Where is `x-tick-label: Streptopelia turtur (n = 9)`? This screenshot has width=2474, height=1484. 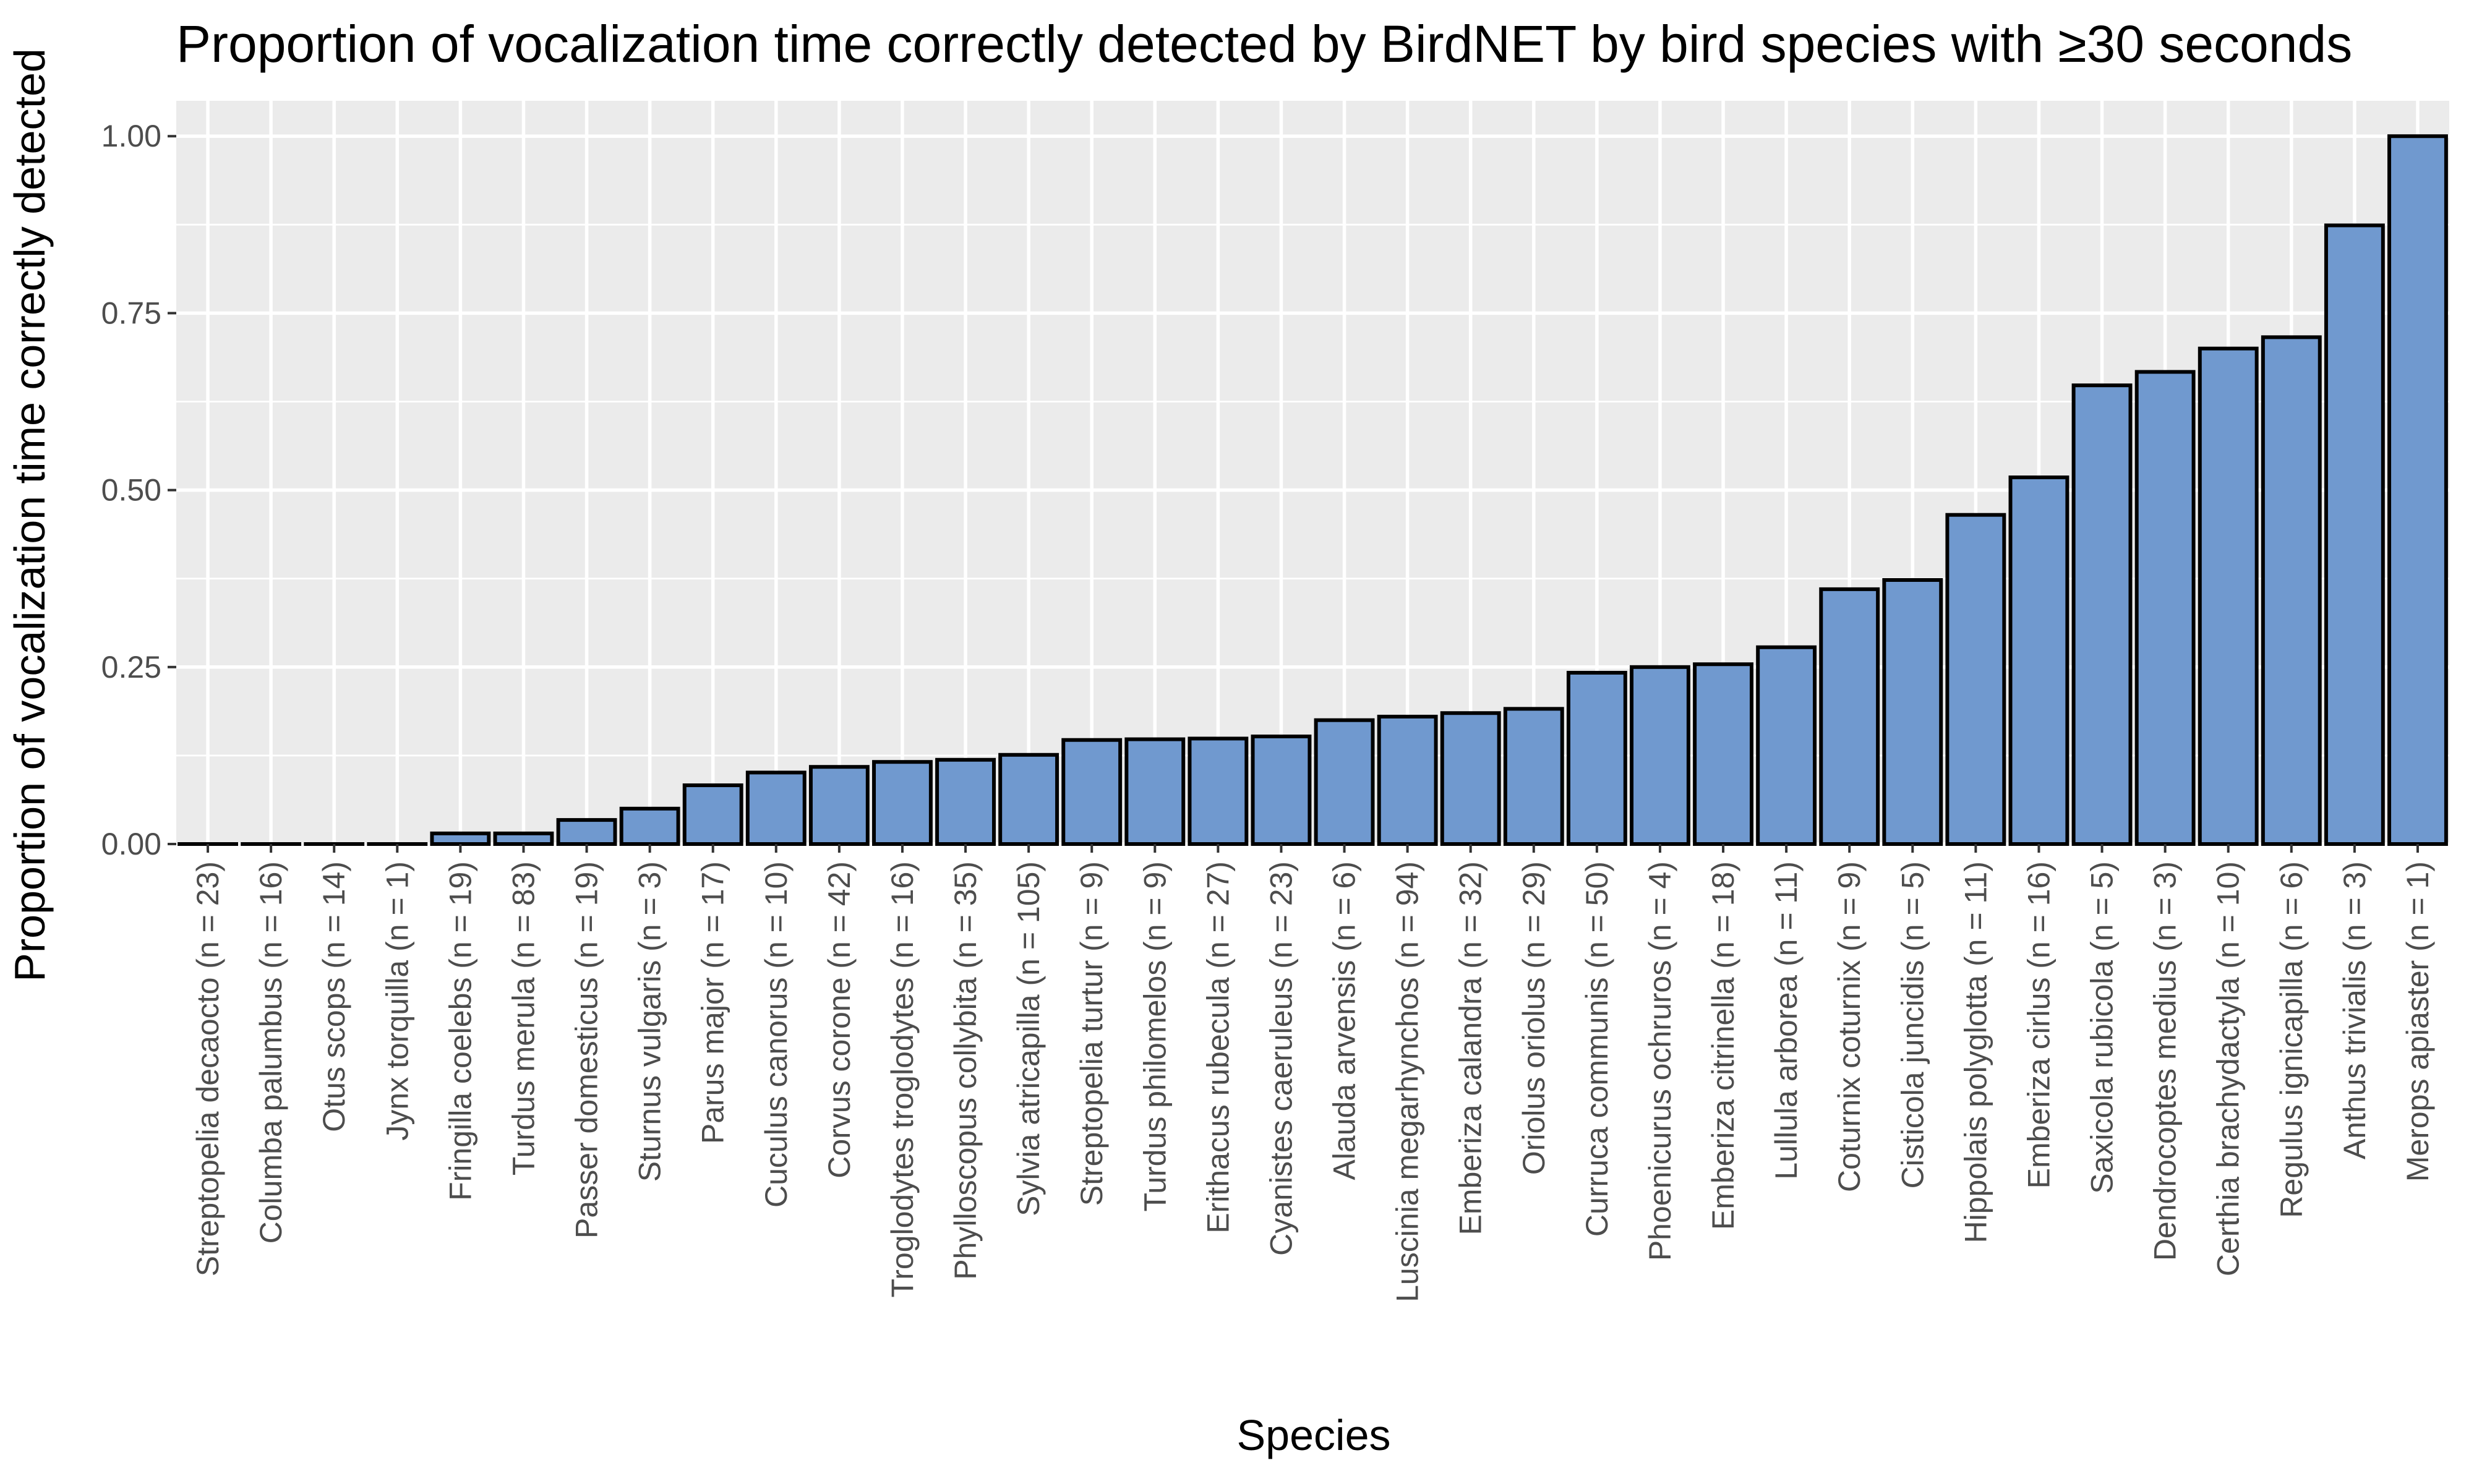 x-tick-label: Streptopelia turtur (n = 9) is located at coordinates (1091, 1033).